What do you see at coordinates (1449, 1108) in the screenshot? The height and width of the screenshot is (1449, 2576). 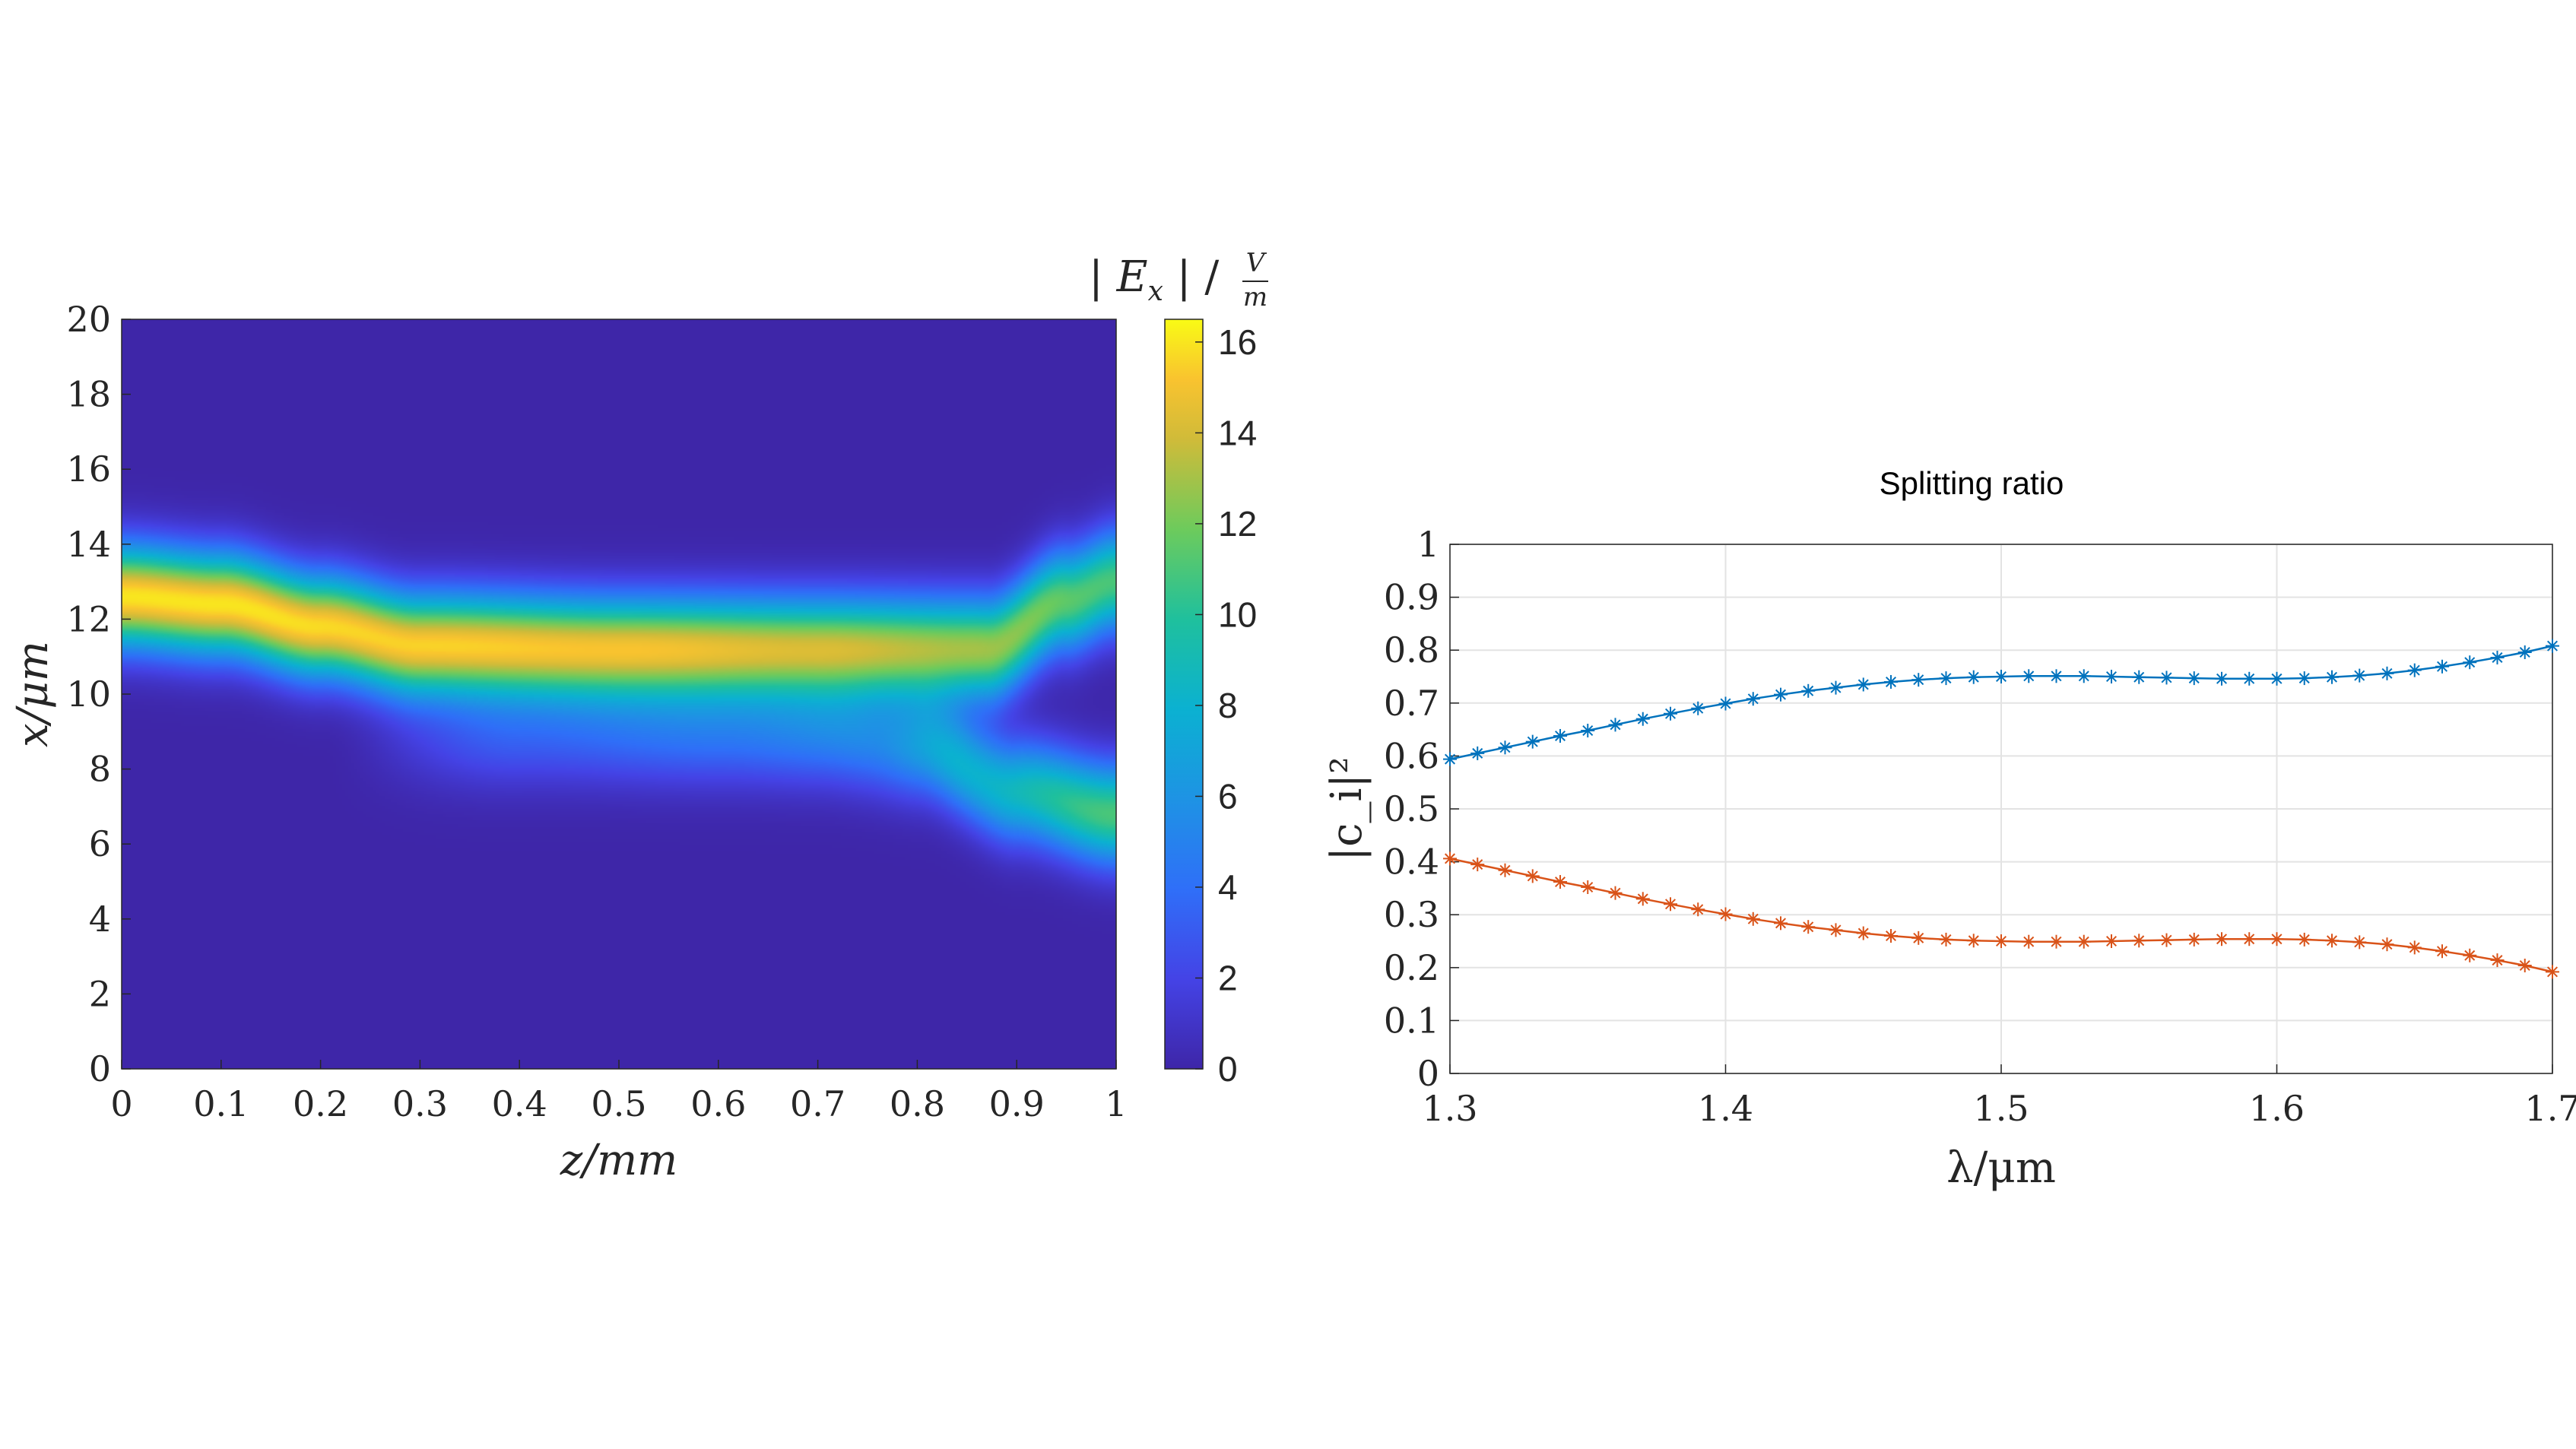 I see `line-chart-x-tick-label: 1.3` at bounding box center [1449, 1108].